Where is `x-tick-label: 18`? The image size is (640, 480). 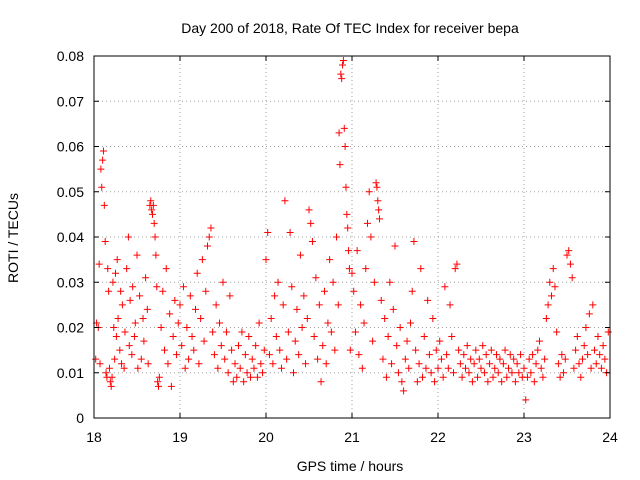 x-tick-label: 18 is located at coordinates (94, 437).